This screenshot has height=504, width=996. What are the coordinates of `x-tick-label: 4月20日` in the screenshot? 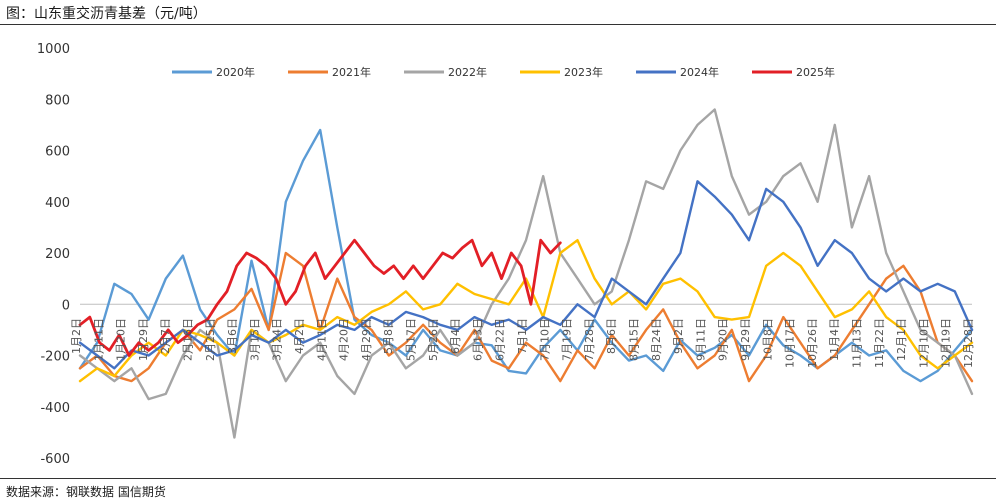 It's located at (344, 339).